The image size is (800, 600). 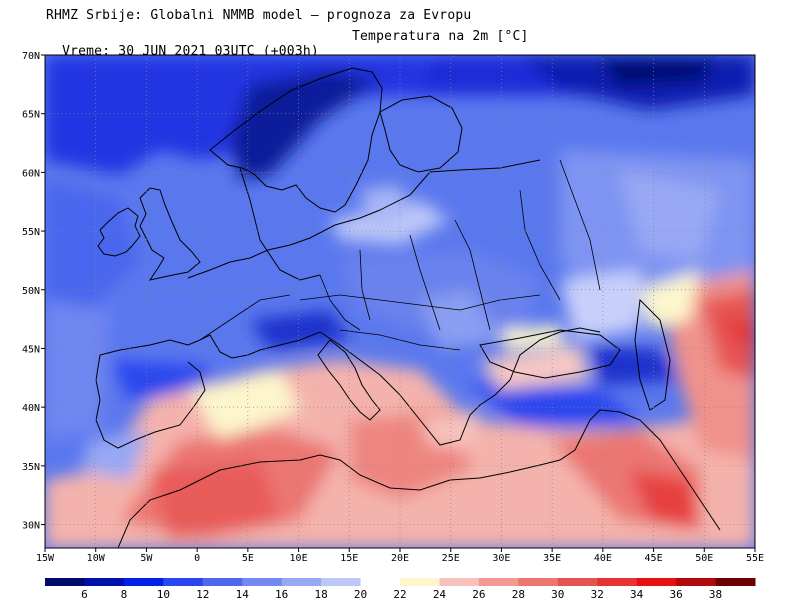 I want to click on lat-tick-label: 45N, so click(x=31, y=349).